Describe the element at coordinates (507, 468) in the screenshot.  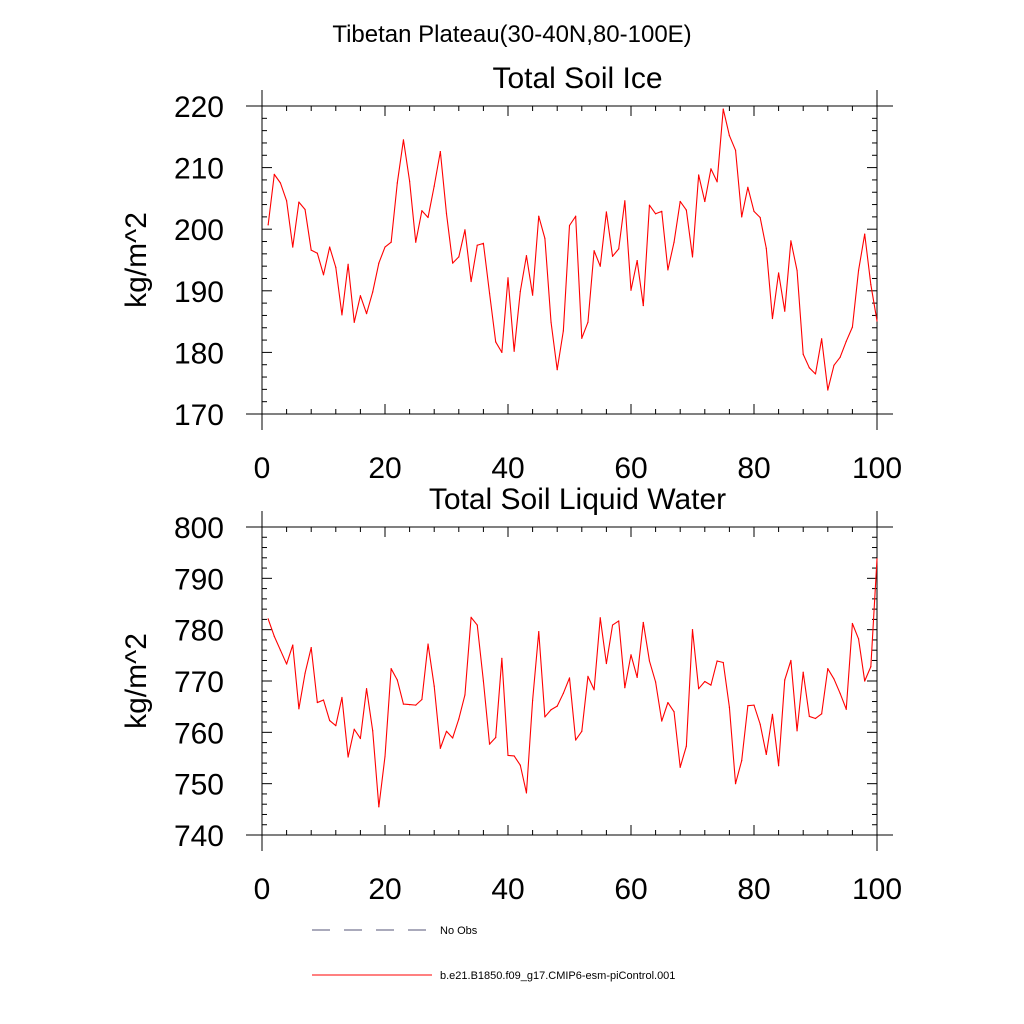
I see `x-tick-label: 40` at that location.